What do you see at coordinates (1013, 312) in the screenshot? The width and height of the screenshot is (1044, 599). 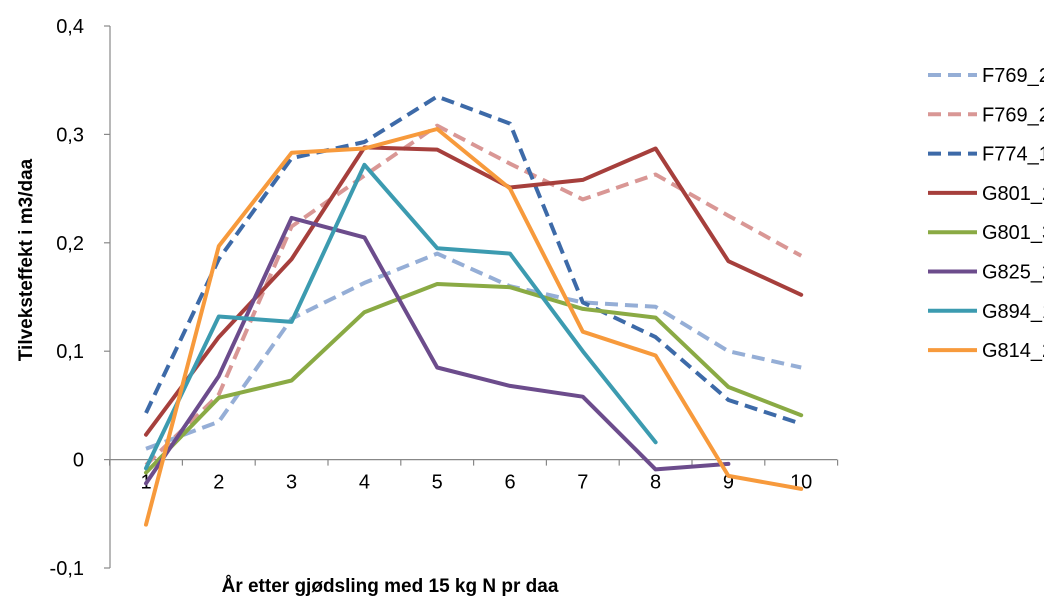 I see `legend-label: G894_10` at bounding box center [1013, 312].